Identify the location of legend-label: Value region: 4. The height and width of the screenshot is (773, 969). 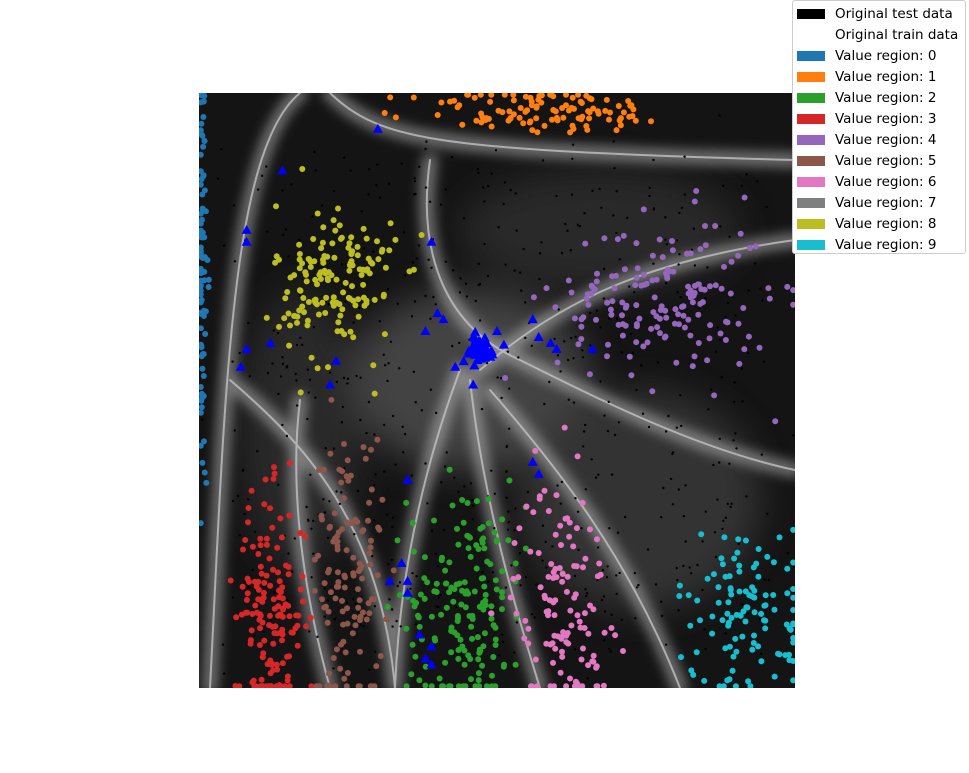
(886, 139).